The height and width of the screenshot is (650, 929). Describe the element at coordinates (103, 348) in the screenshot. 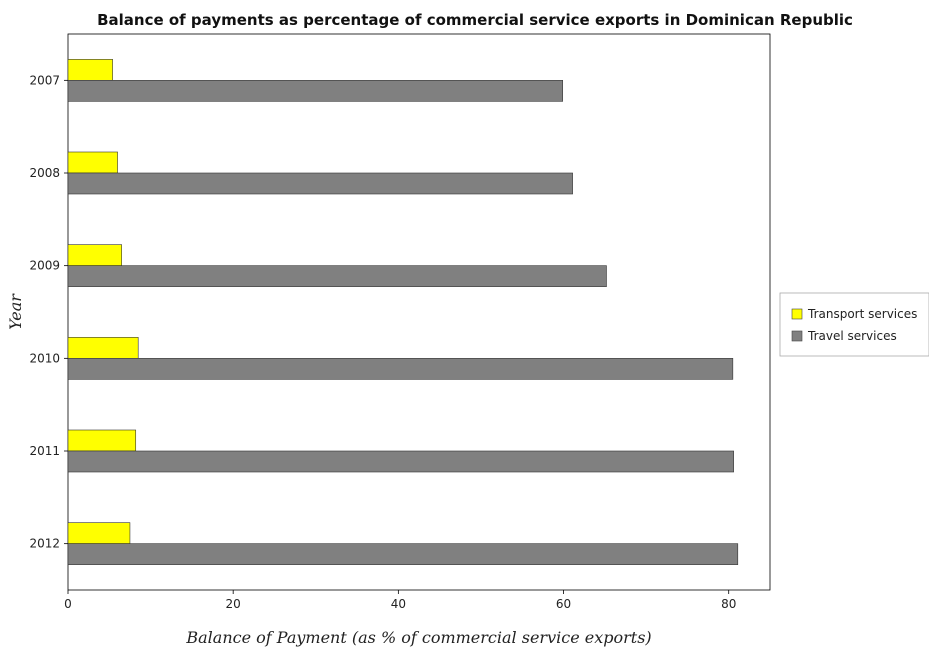

I see `transport-bar-2010` at that location.